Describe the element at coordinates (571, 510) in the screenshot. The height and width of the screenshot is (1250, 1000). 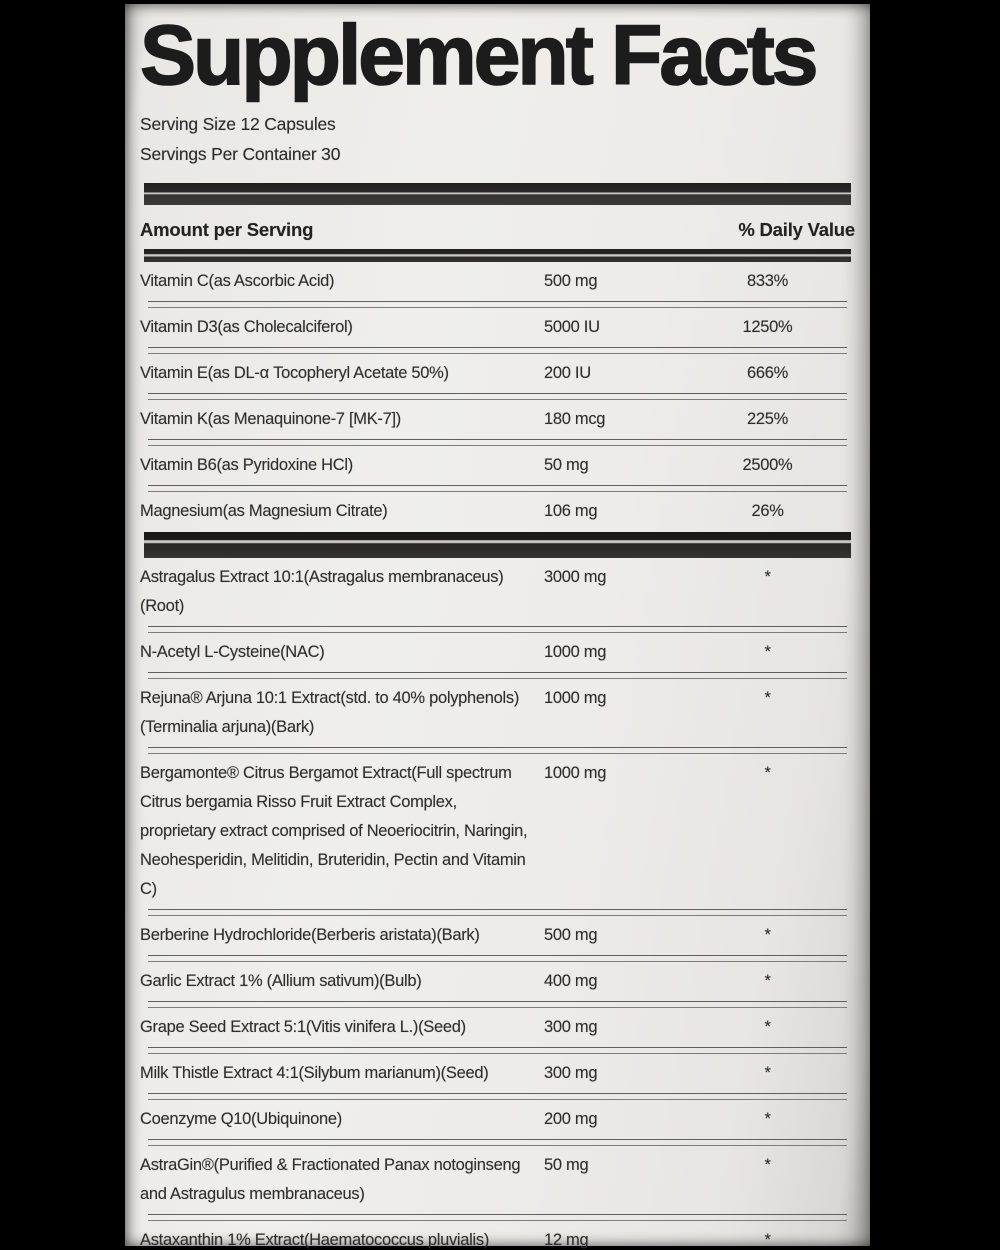
I see `ingredient-amount: 106 mg` at that location.